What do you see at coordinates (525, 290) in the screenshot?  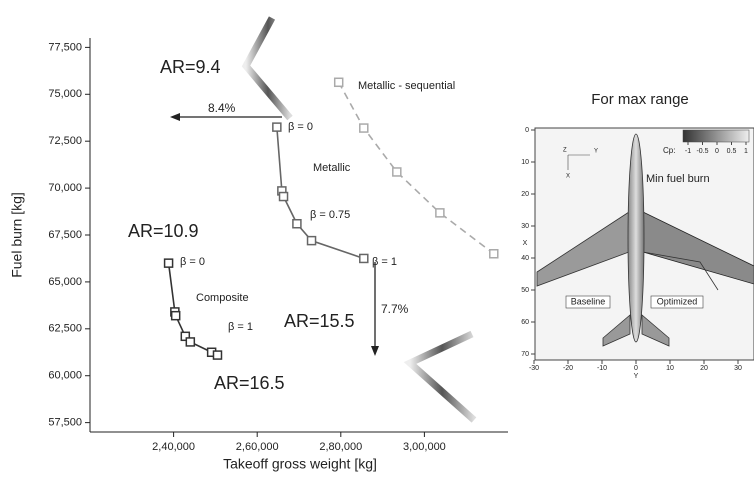 I see `inset-y-tick-label: 50` at bounding box center [525, 290].